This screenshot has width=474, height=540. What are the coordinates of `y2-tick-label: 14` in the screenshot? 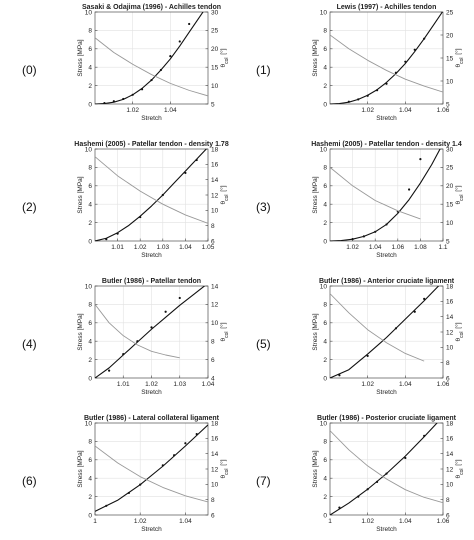 It's located at (450, 454).